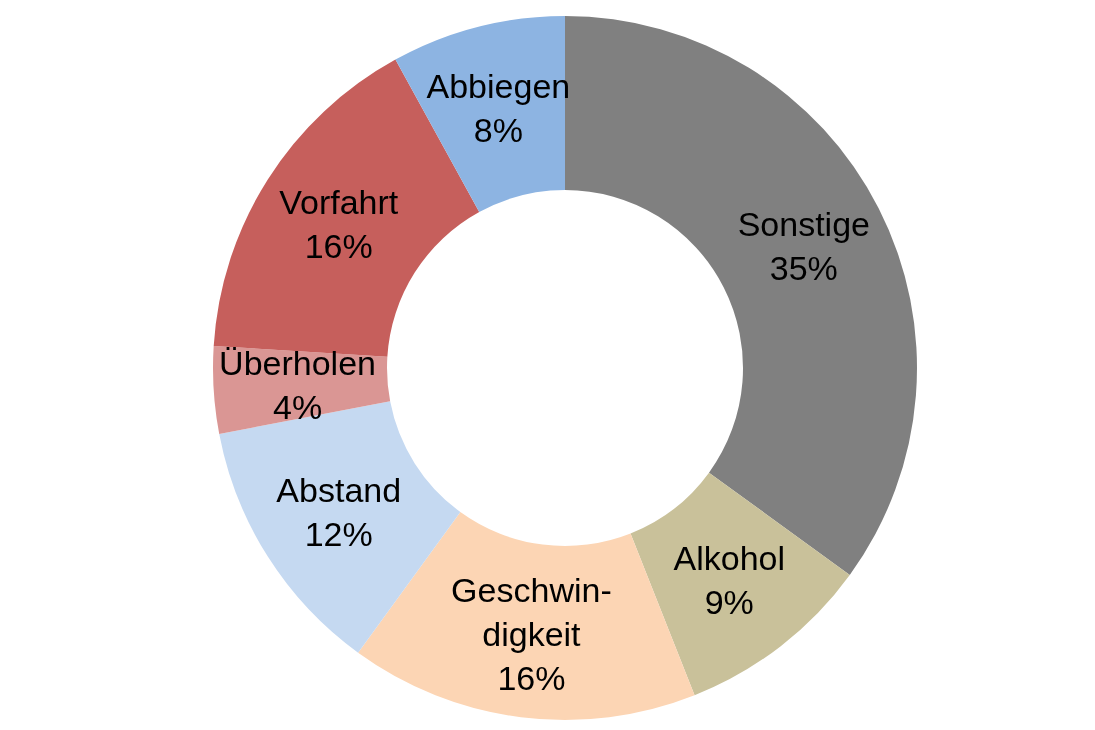 This screenshot has width=1095, height=730. I want to click on slice-label: Abbiegen, so click(498, 86).